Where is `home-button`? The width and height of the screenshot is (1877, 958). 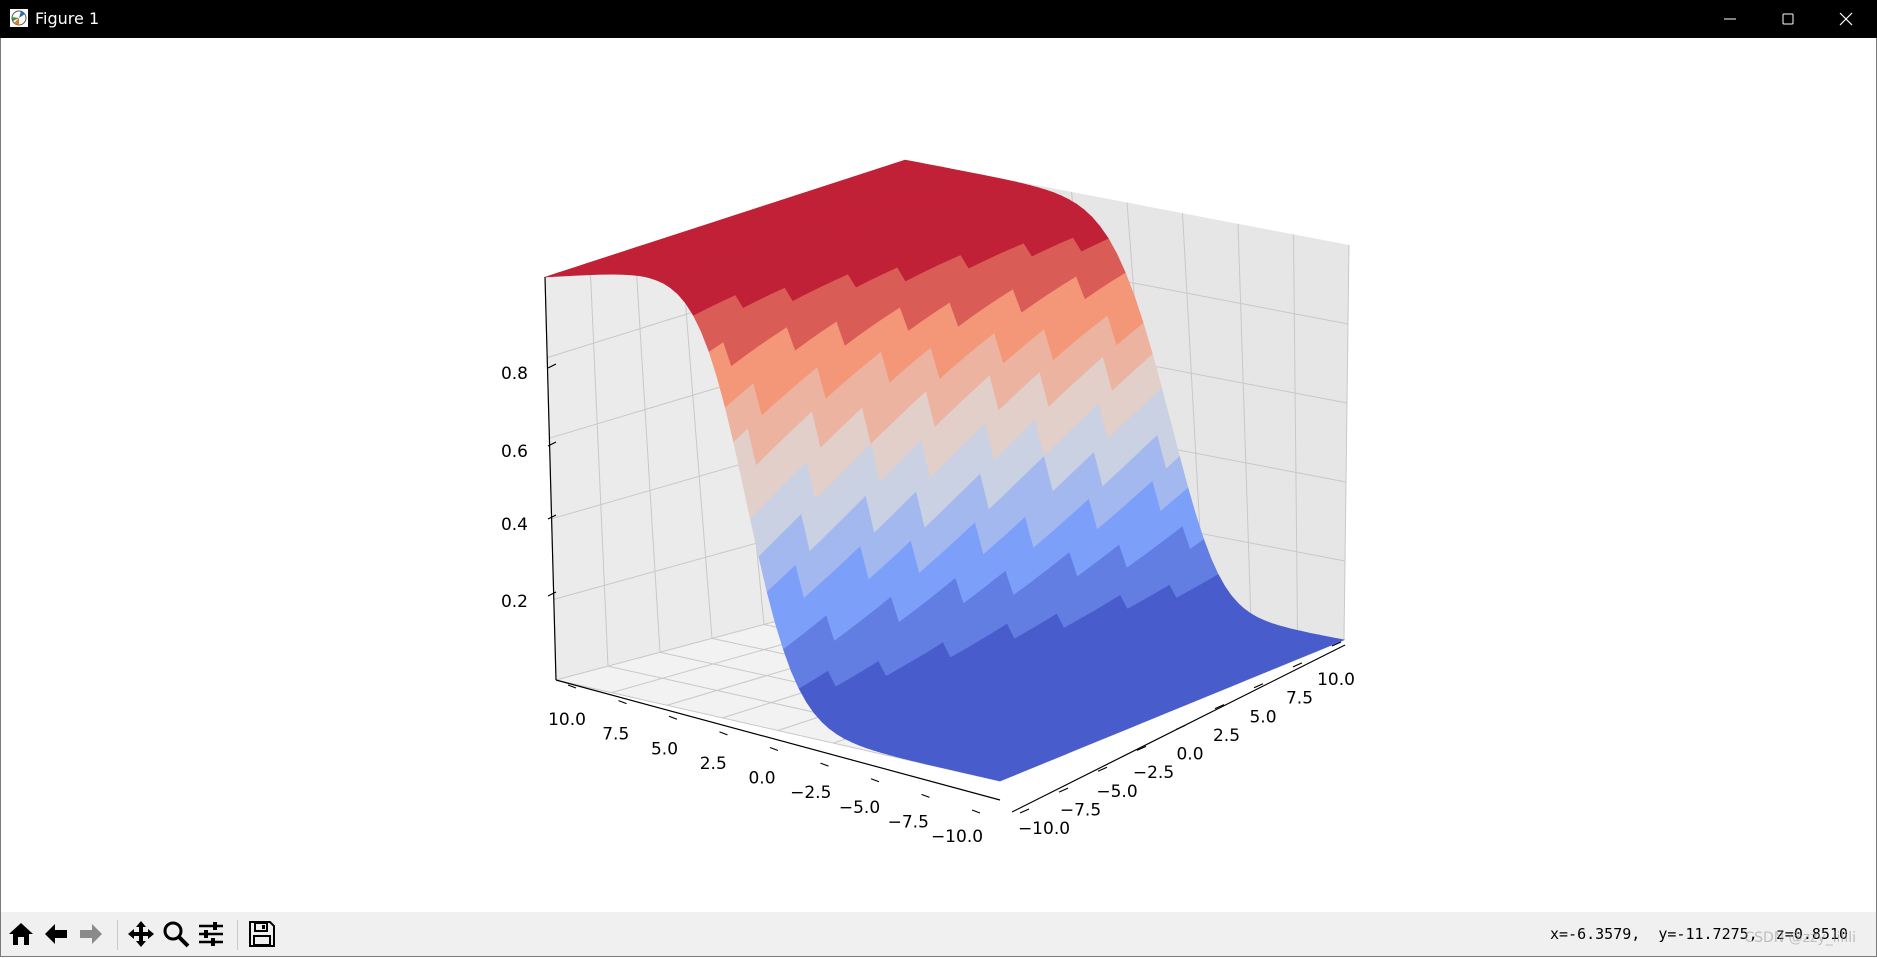 home-button is located at coordinates (21, 934).